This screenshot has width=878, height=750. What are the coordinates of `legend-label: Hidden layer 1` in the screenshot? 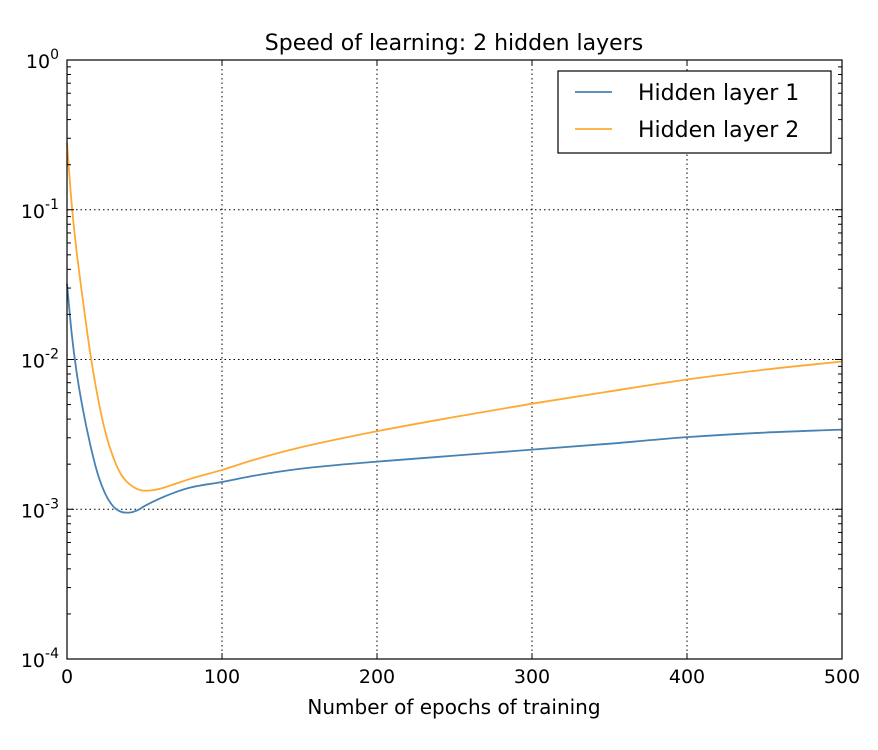 It's located at (718, 93).